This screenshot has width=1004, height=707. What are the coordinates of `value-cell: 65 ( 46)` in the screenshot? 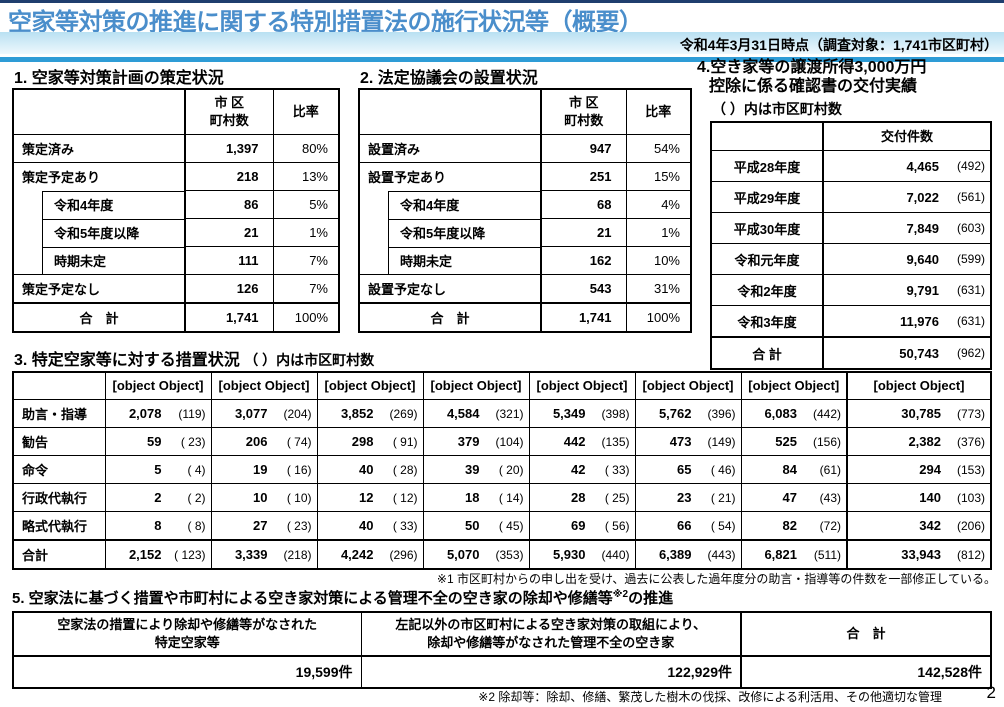 It's located at (687, 469).